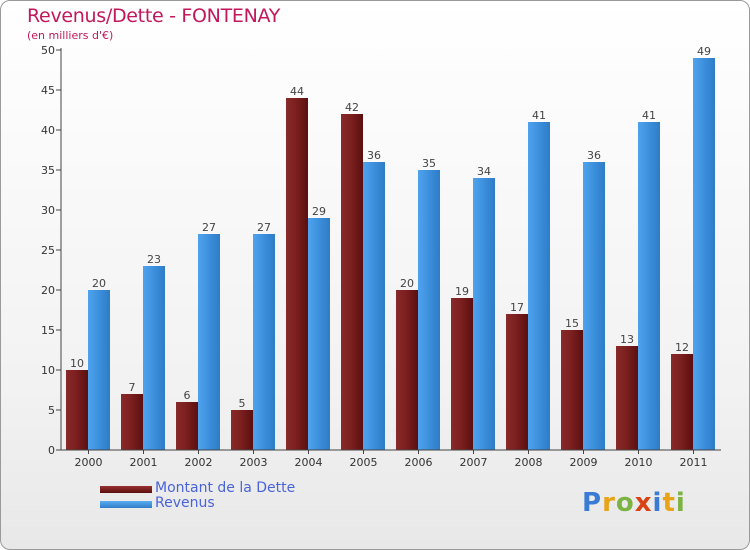 This screenshot has width=750, height=550. I want to click on chart-title: Revenus/Dette - FONTENAY, so click(154, 16).